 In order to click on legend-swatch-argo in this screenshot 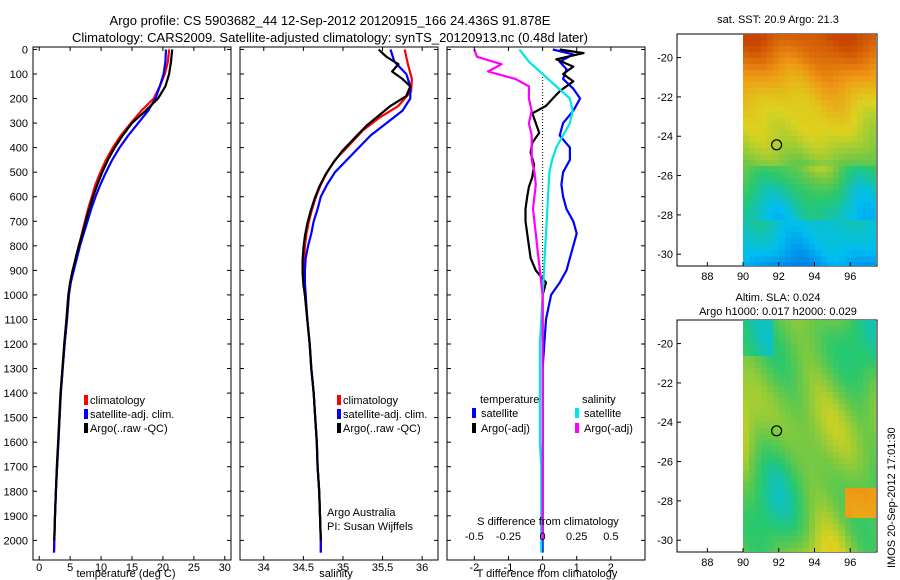, I will do `click(339, 428)`.